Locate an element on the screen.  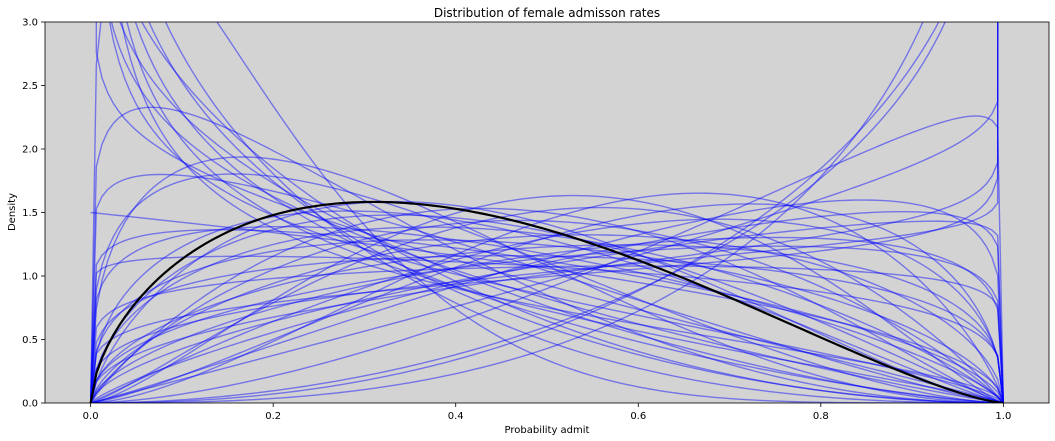
y-tick-label: 1.0 is located at coordinates (30, 277).